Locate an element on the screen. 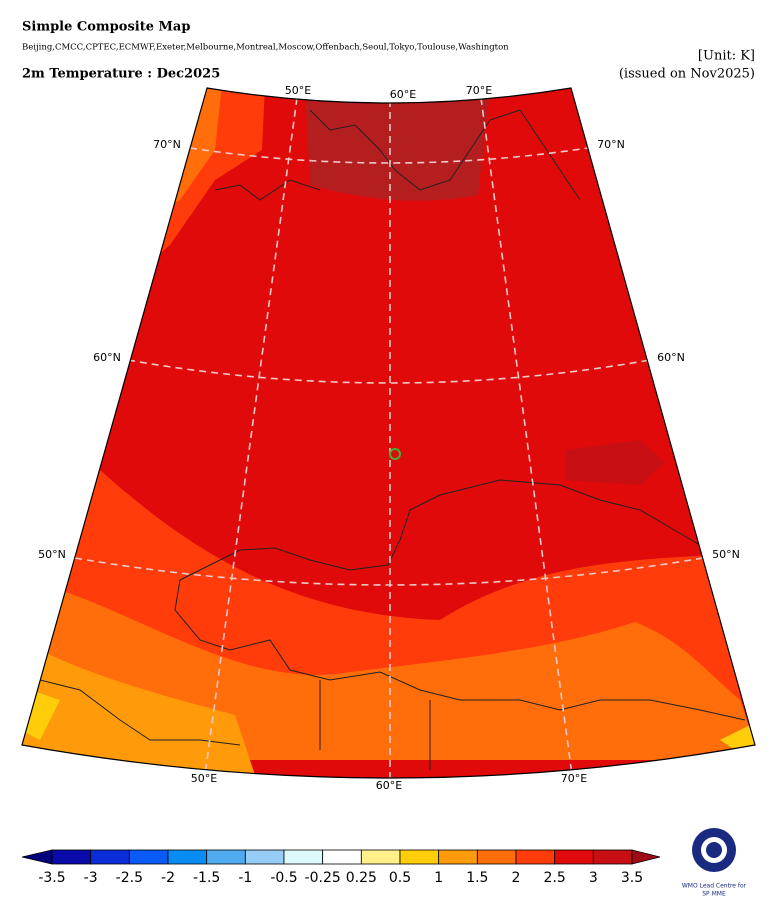 The image size is (775, 898). colorbar-tick-label: 1 is located at coordinates (438, 878).